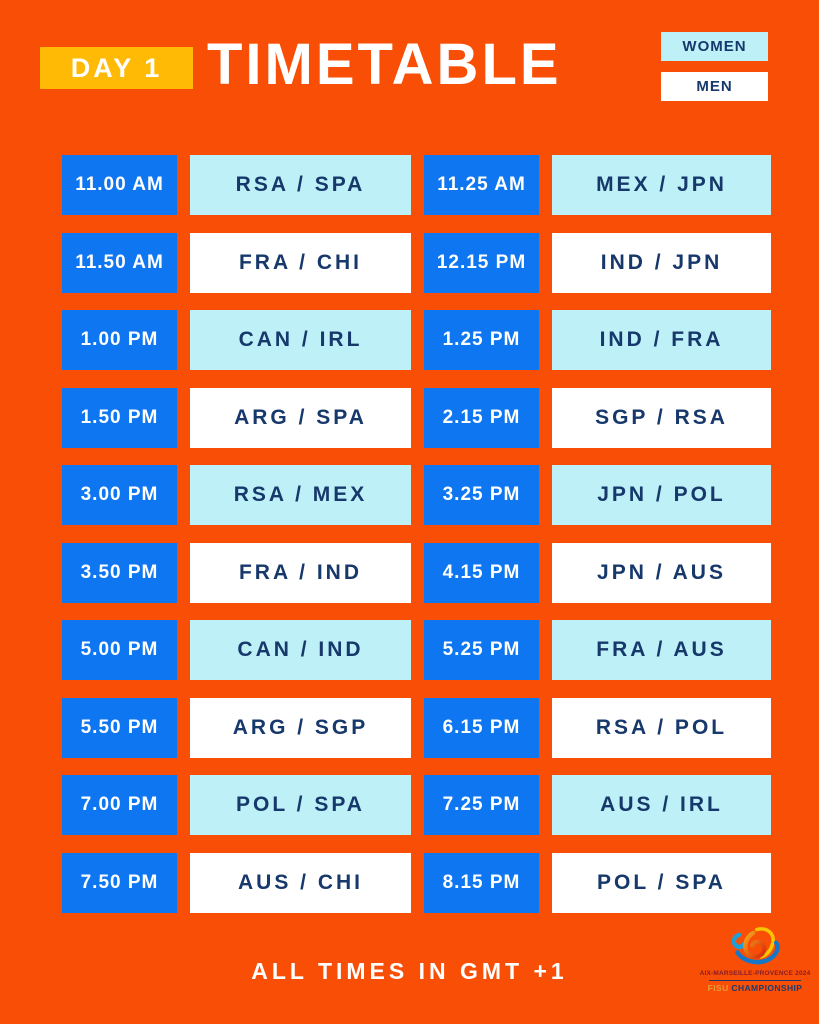 Image resolution: width=819 pixels, height=1024 pixels. Describe the element at coordinates (714, 46) in the screenshot. I see `legend-women: WOMEN` at that location.